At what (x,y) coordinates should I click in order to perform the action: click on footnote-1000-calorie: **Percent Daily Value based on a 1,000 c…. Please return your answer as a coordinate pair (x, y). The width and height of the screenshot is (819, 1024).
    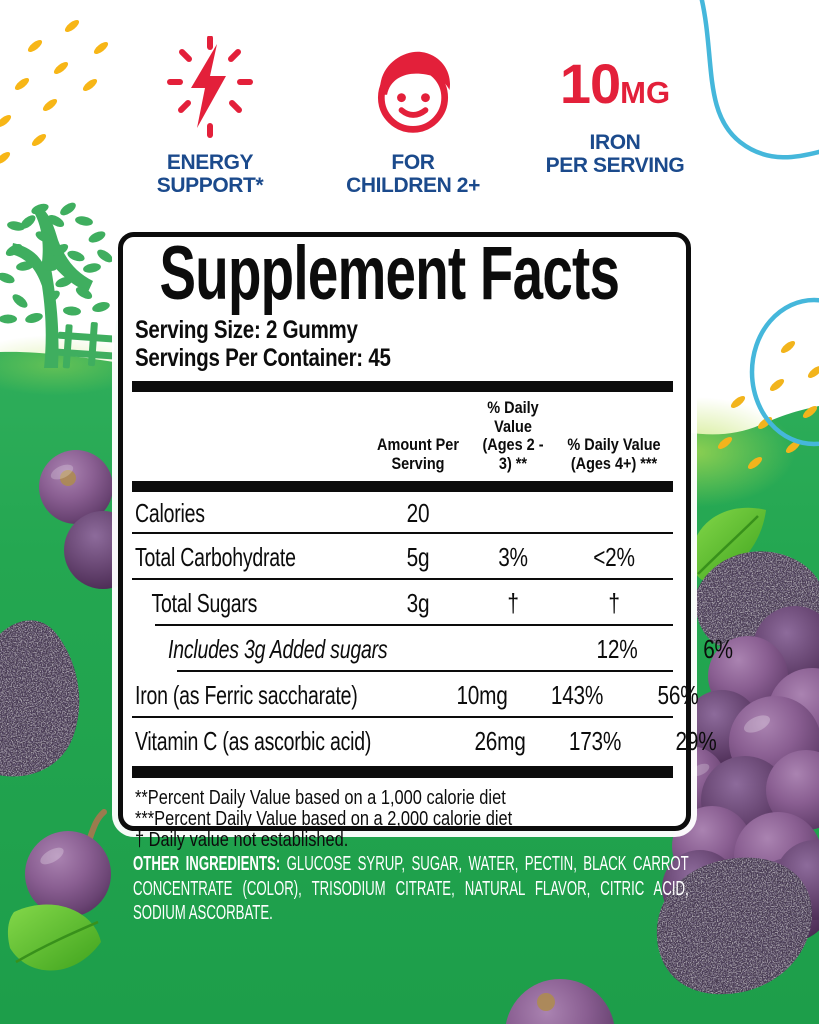
    Looking at the image, I should click on (320, 798).